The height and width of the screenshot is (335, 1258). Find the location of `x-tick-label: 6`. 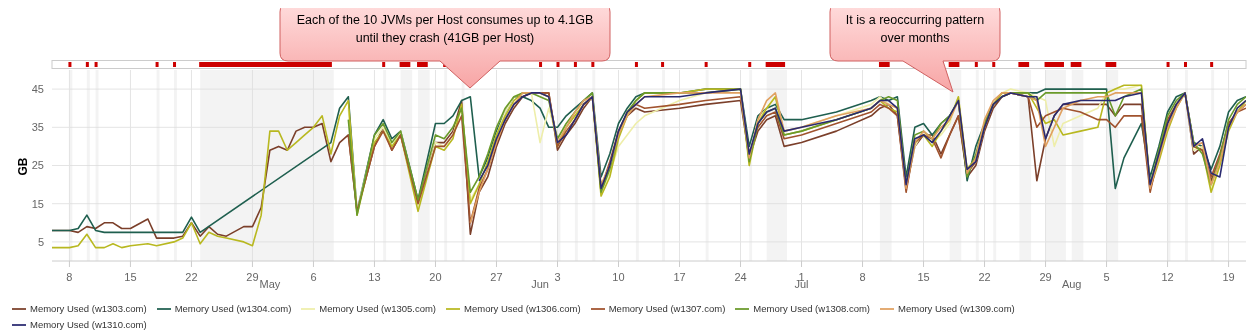

x-tick-label: 6 is located at coordinates (313, 277).